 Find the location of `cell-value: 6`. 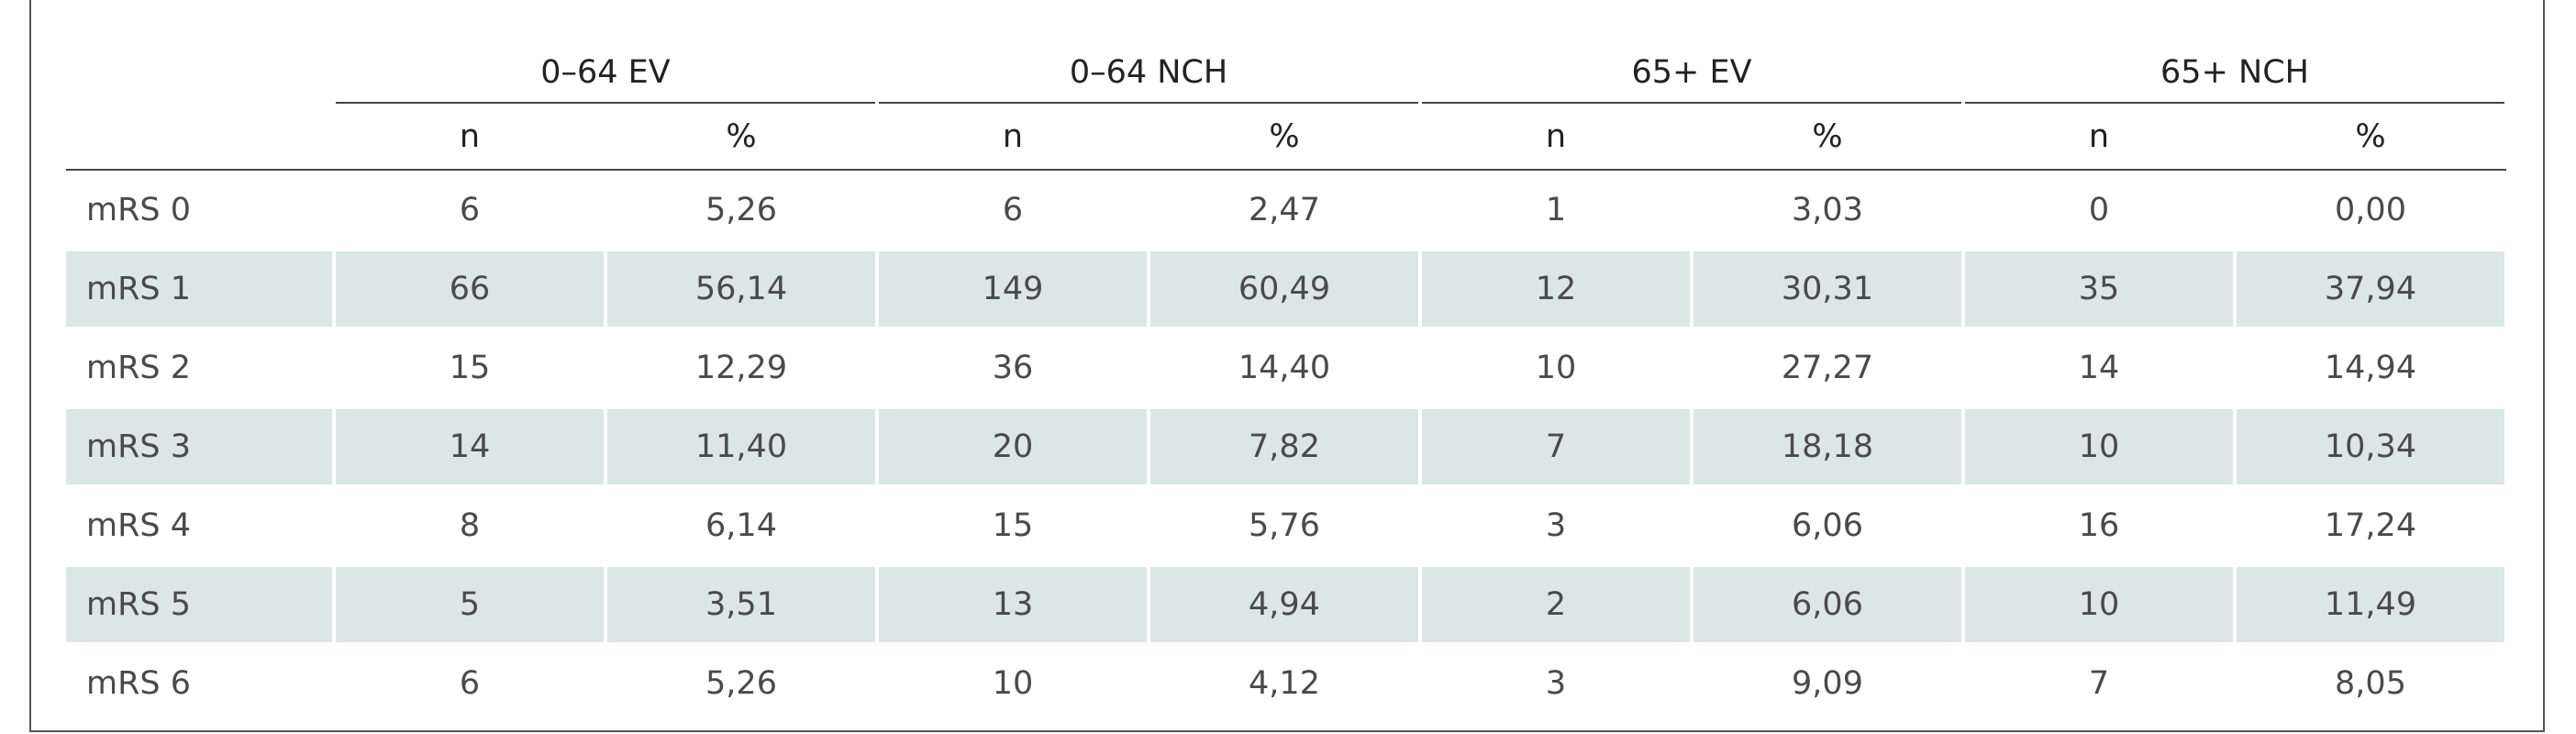

cell-value: 6 is located at coordinates (470, 683).